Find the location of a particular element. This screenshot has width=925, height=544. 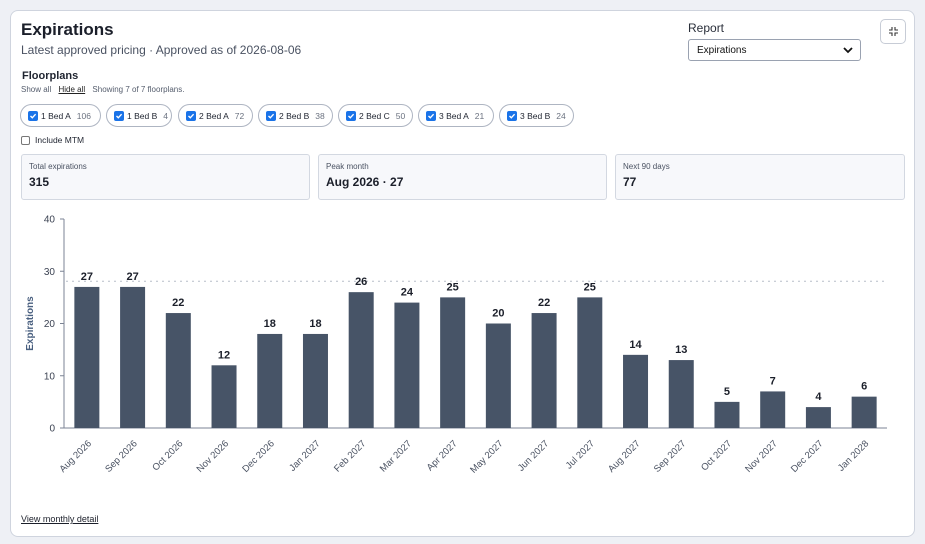

floorplan-pill: 2 Bed C 50 is located at coordinates (375, 115).